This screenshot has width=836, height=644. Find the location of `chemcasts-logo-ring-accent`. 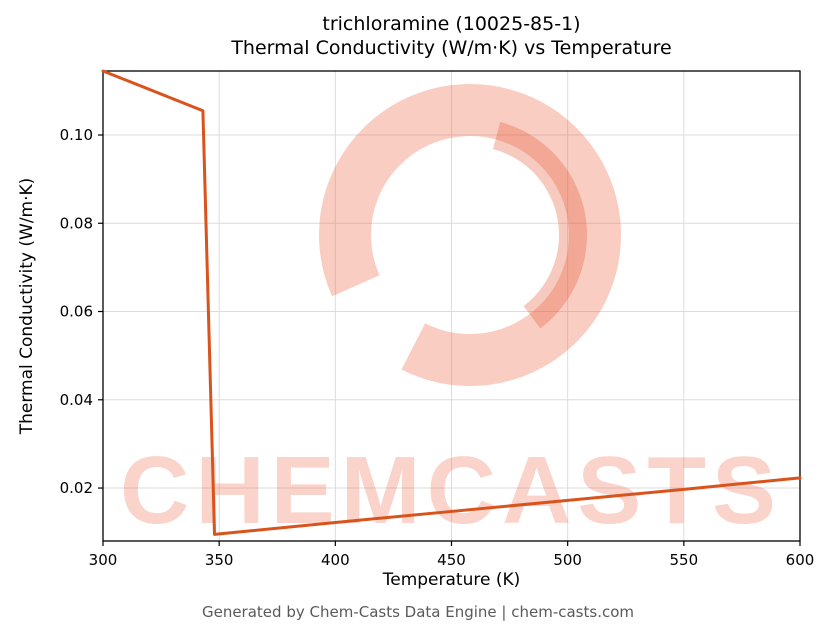

chemcasts-logo-ring-accent is located at coordinates (470, 235).